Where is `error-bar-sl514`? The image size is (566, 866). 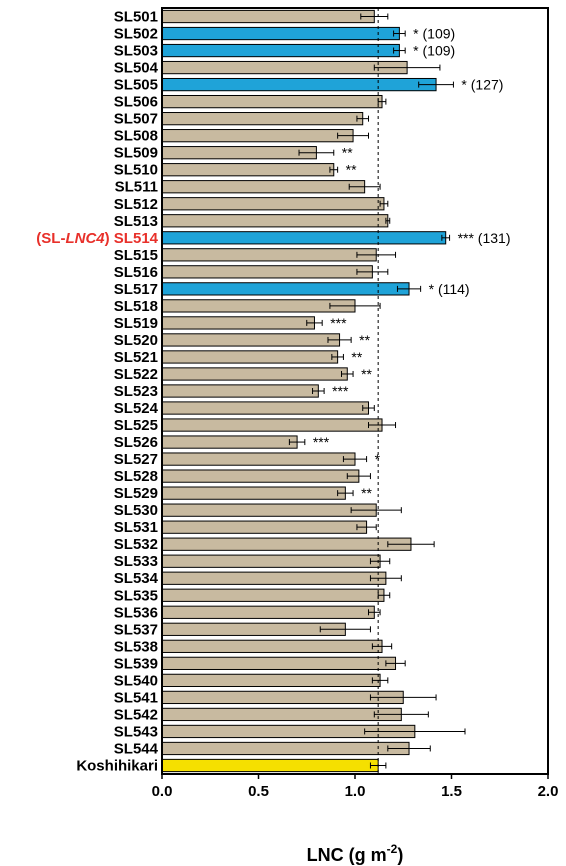 error-bar-sl514 is located at coordinates (446, 237).